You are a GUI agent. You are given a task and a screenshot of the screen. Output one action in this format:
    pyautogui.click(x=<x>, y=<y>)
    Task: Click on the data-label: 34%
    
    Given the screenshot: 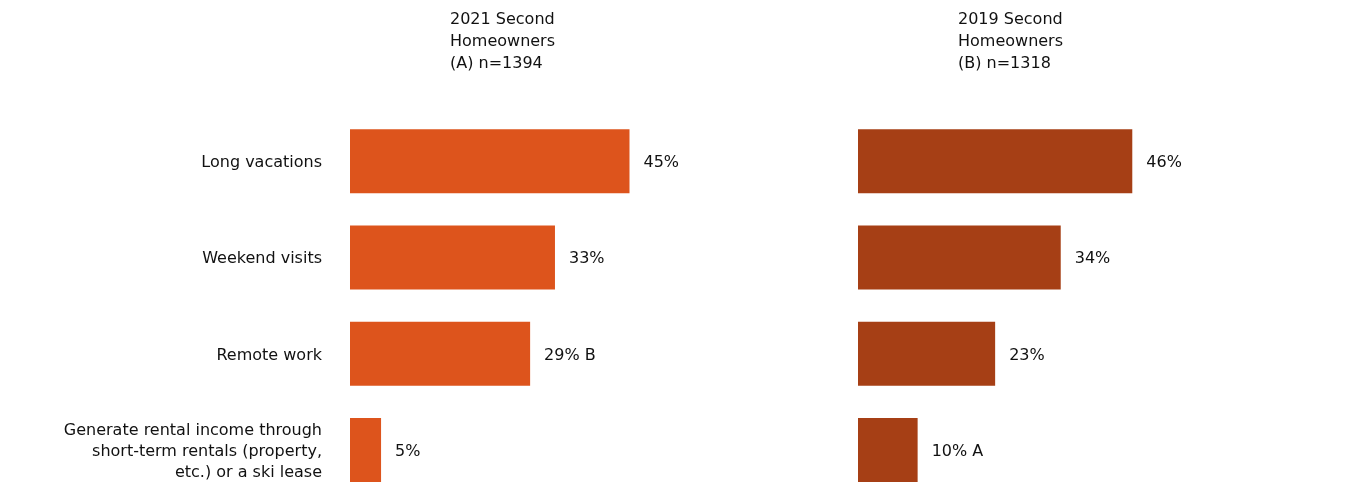 What is the action you would take?
    pyautogui.click(x=1092, y=258)
    